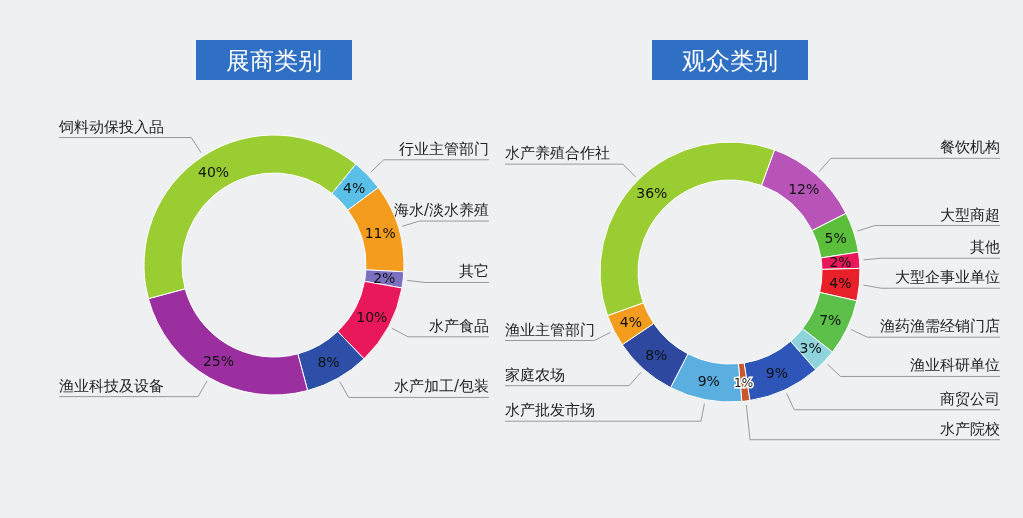 This screenshot has height=518, width=1023. I want to click on slice-label: 其它, so click(474, 271).